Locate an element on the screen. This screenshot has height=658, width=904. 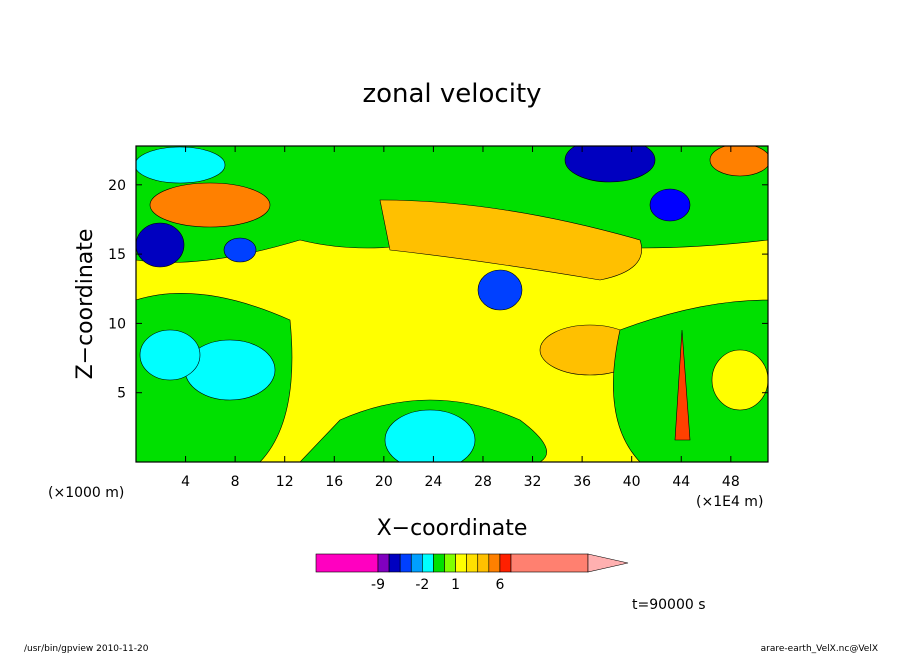
x-axis-label: X−coordinate is located at coordinates (452, 528).